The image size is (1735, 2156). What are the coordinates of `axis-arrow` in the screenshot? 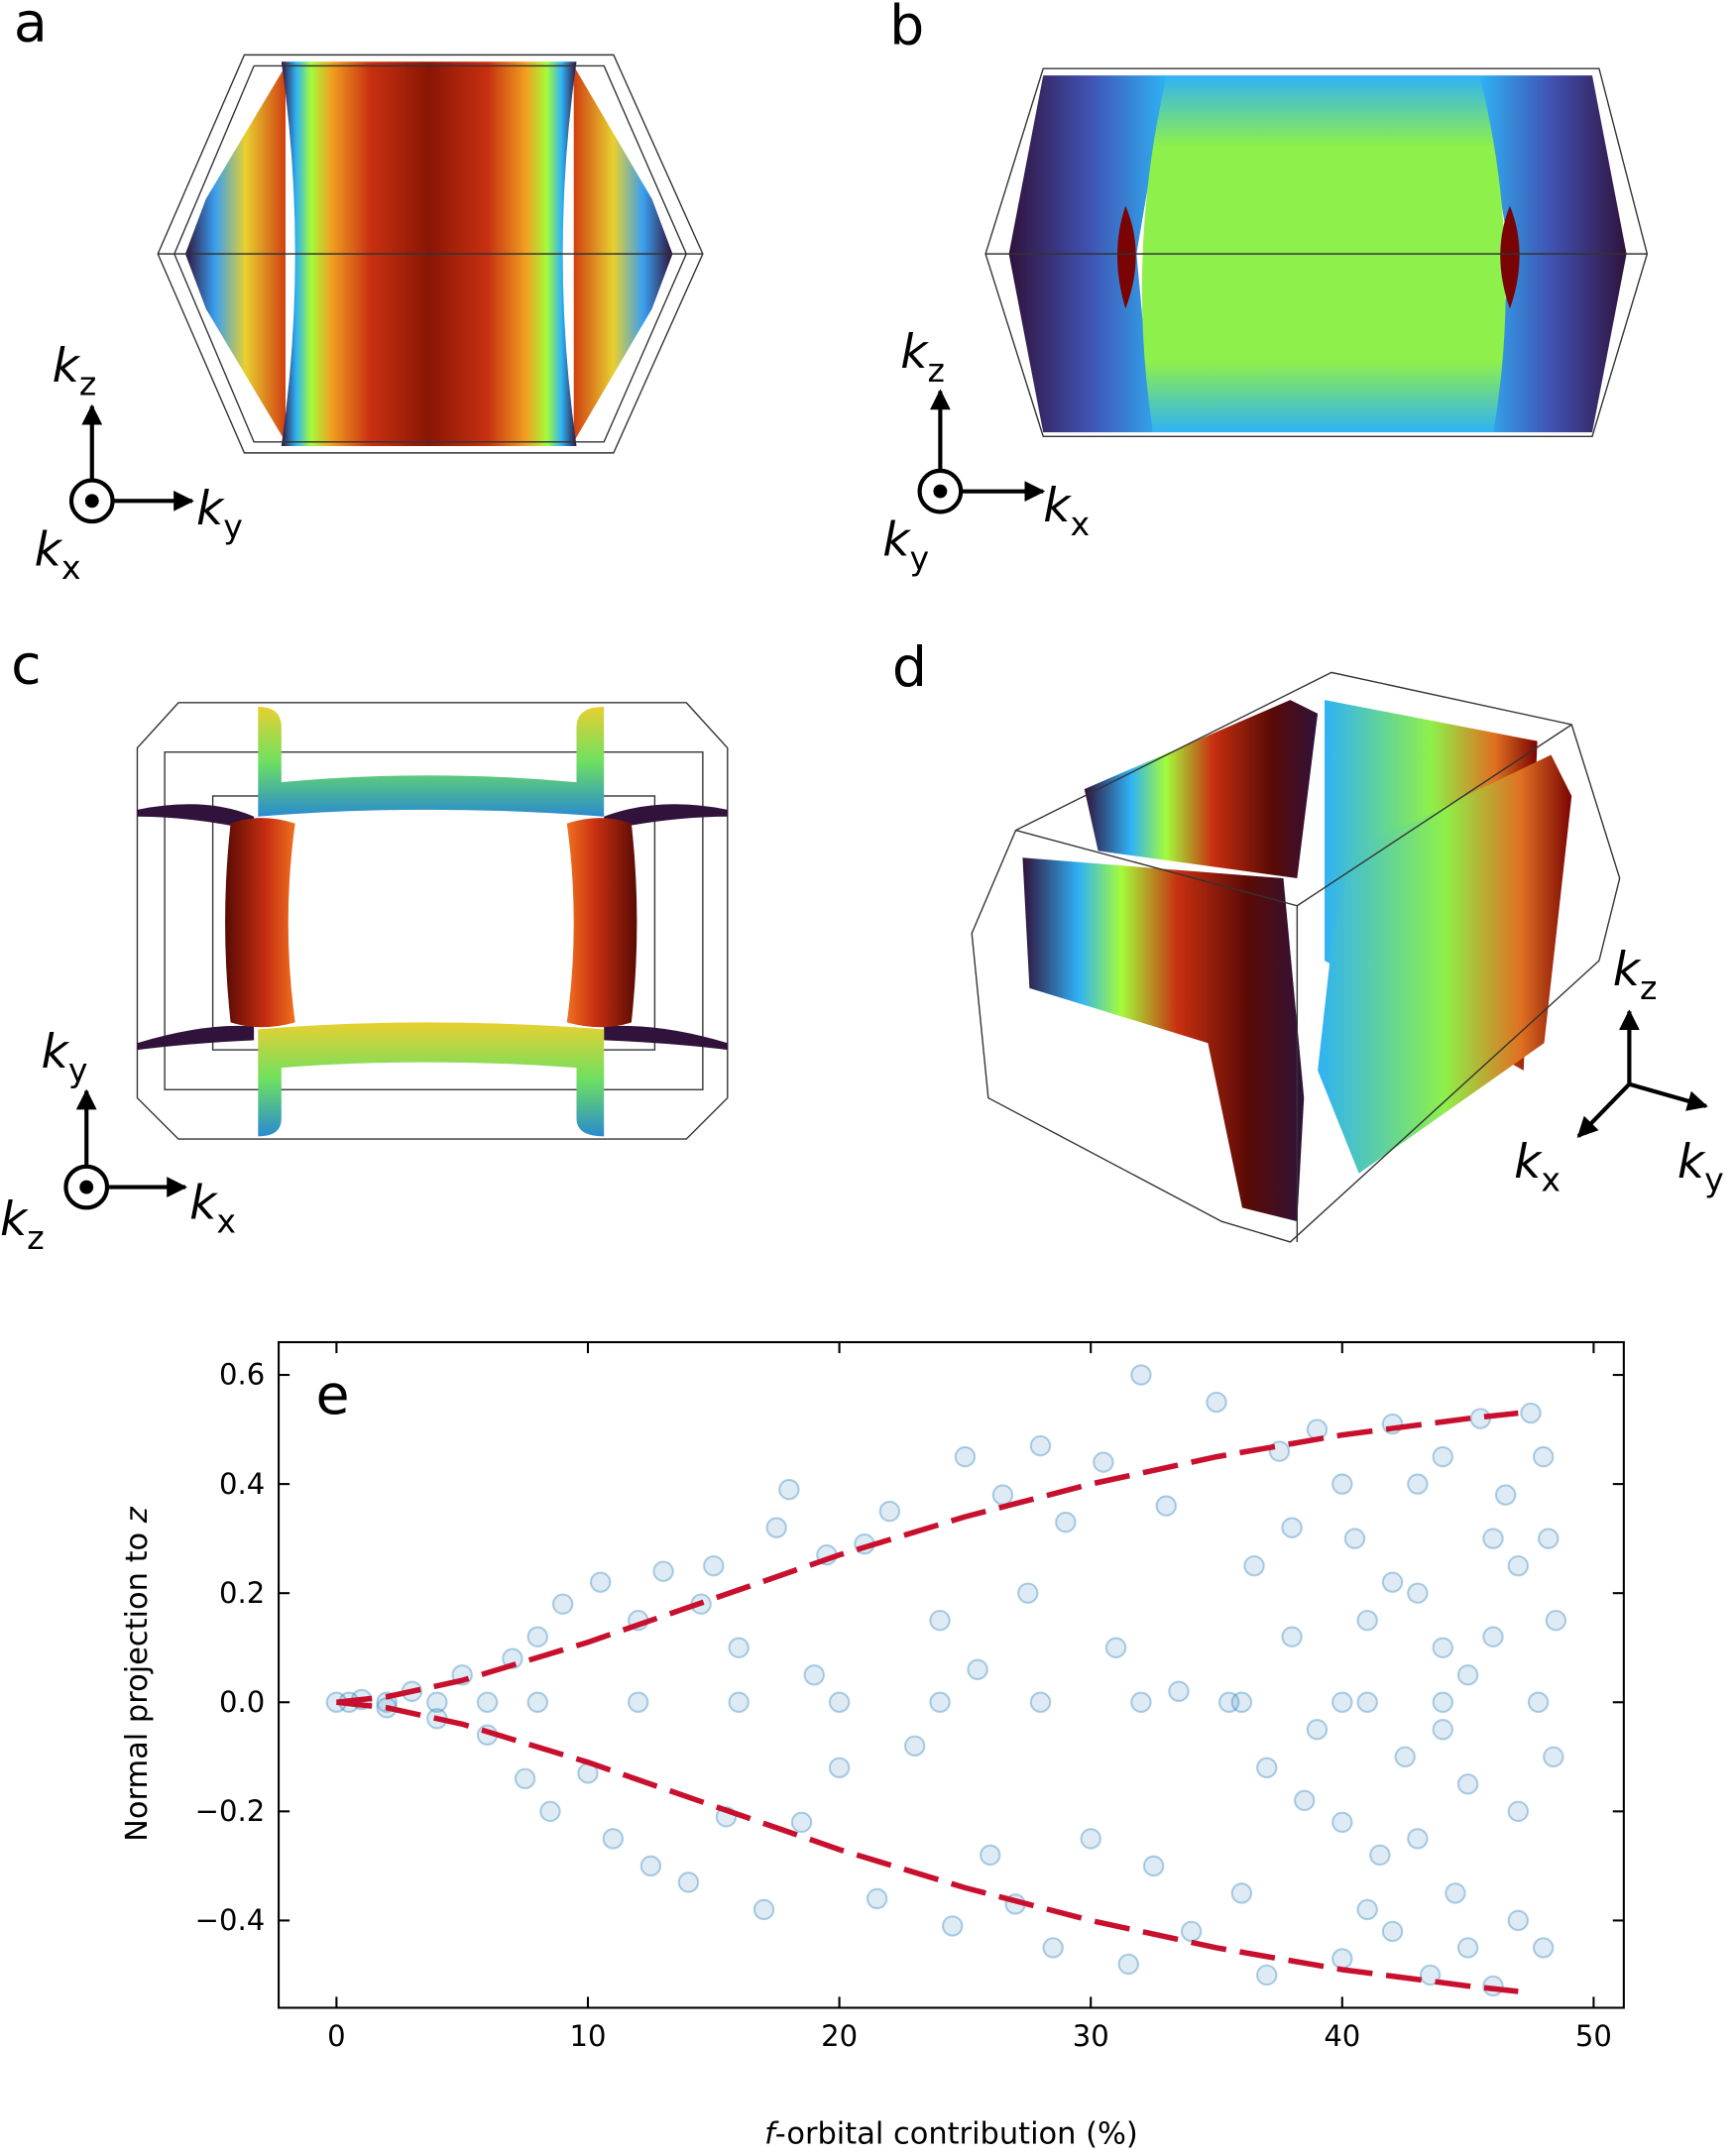 It's located at (1668, 1096).